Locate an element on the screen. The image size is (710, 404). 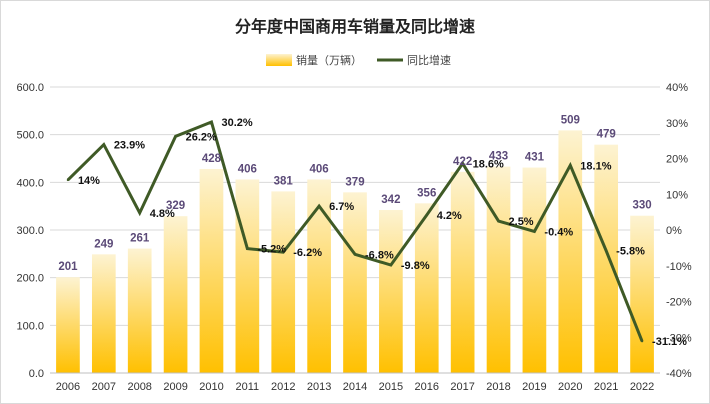
line-value-label: 18.6% is located at coordinates (488, 165).